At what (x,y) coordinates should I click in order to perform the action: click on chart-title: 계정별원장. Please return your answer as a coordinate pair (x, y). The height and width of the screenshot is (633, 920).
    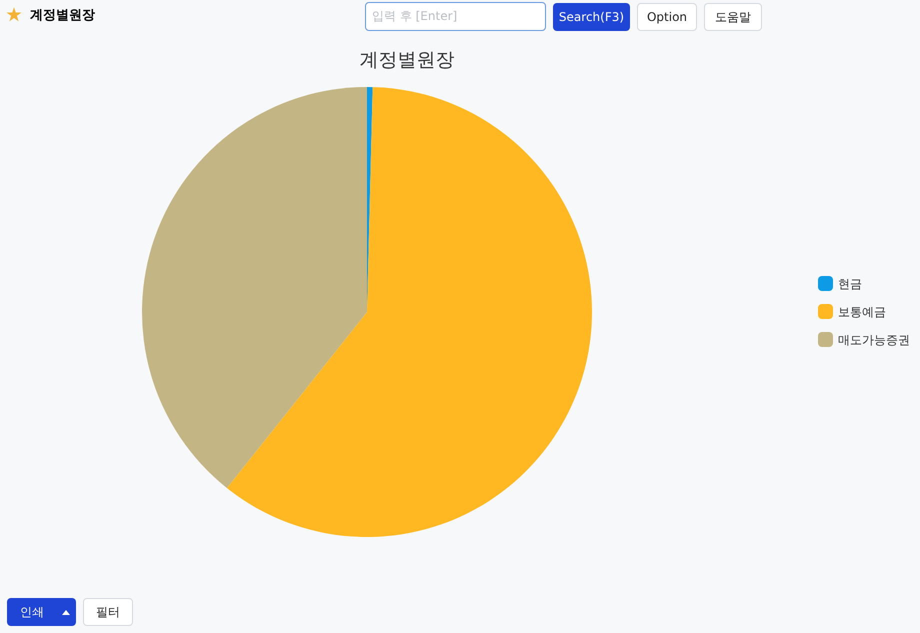
    Looking at the image, I should click on (407, 60).